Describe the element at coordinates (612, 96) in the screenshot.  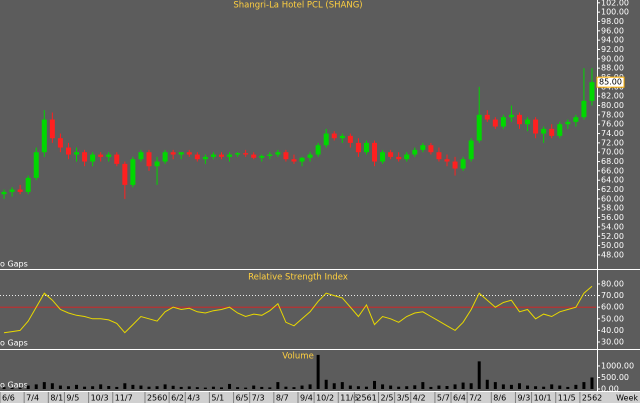
I see `y-tick-label: 82.00` at that location.